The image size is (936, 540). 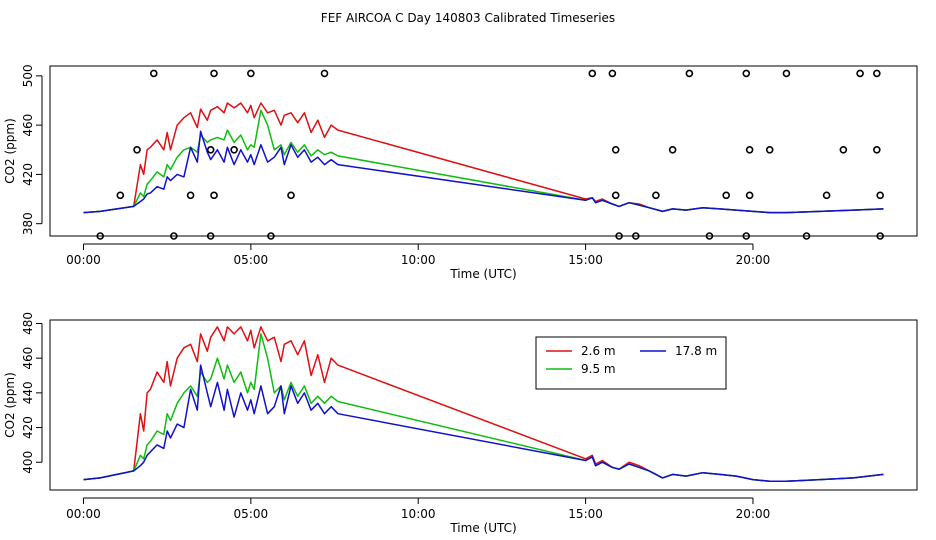 I want to click on legend-box, so click(x=631, y=363).